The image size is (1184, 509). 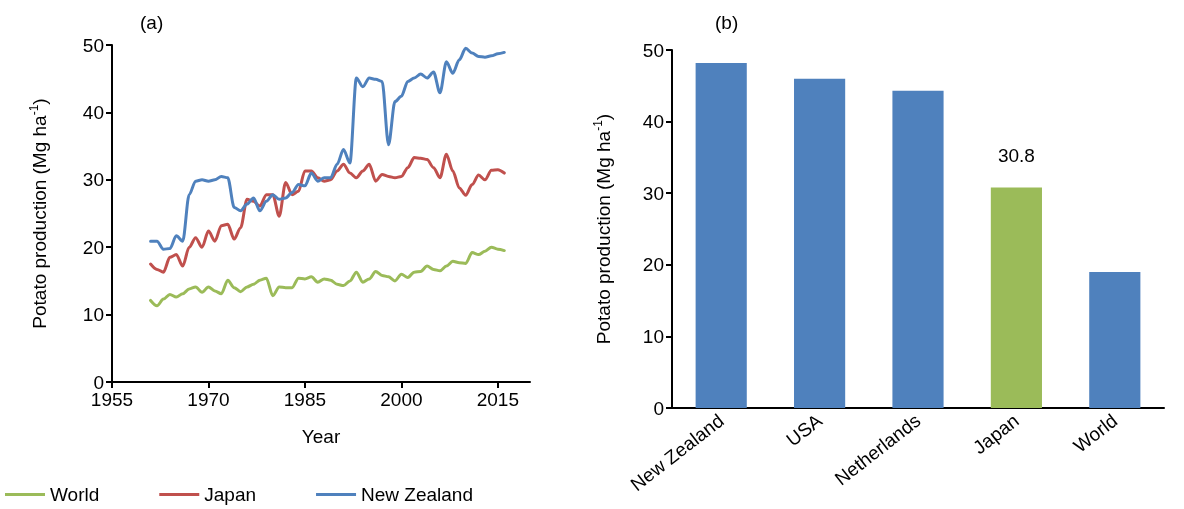 I want to click on x-tick-label: 2000, so click(x=401, y=399).